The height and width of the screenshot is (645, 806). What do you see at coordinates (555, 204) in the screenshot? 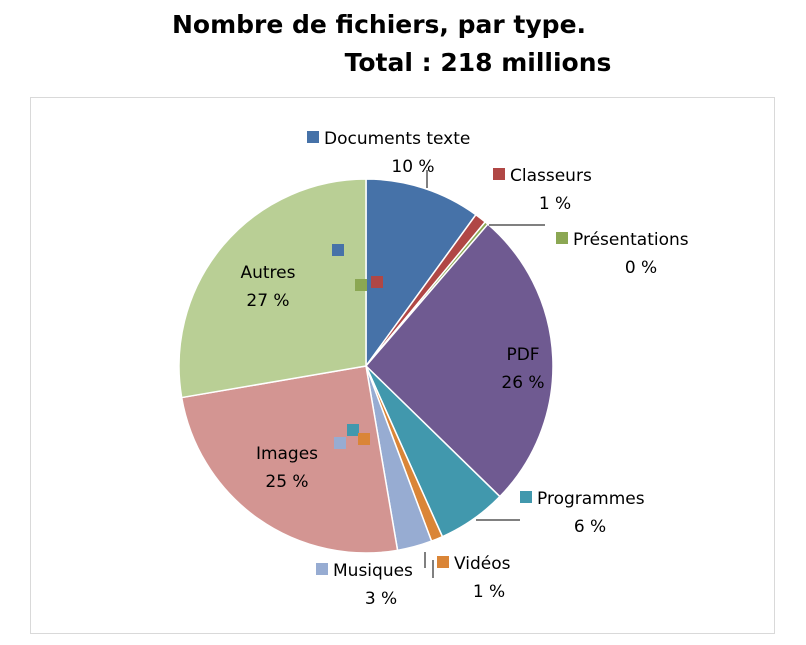
I see `slice-percent-classeurs: 1 %` at bounding box center [555, 204].